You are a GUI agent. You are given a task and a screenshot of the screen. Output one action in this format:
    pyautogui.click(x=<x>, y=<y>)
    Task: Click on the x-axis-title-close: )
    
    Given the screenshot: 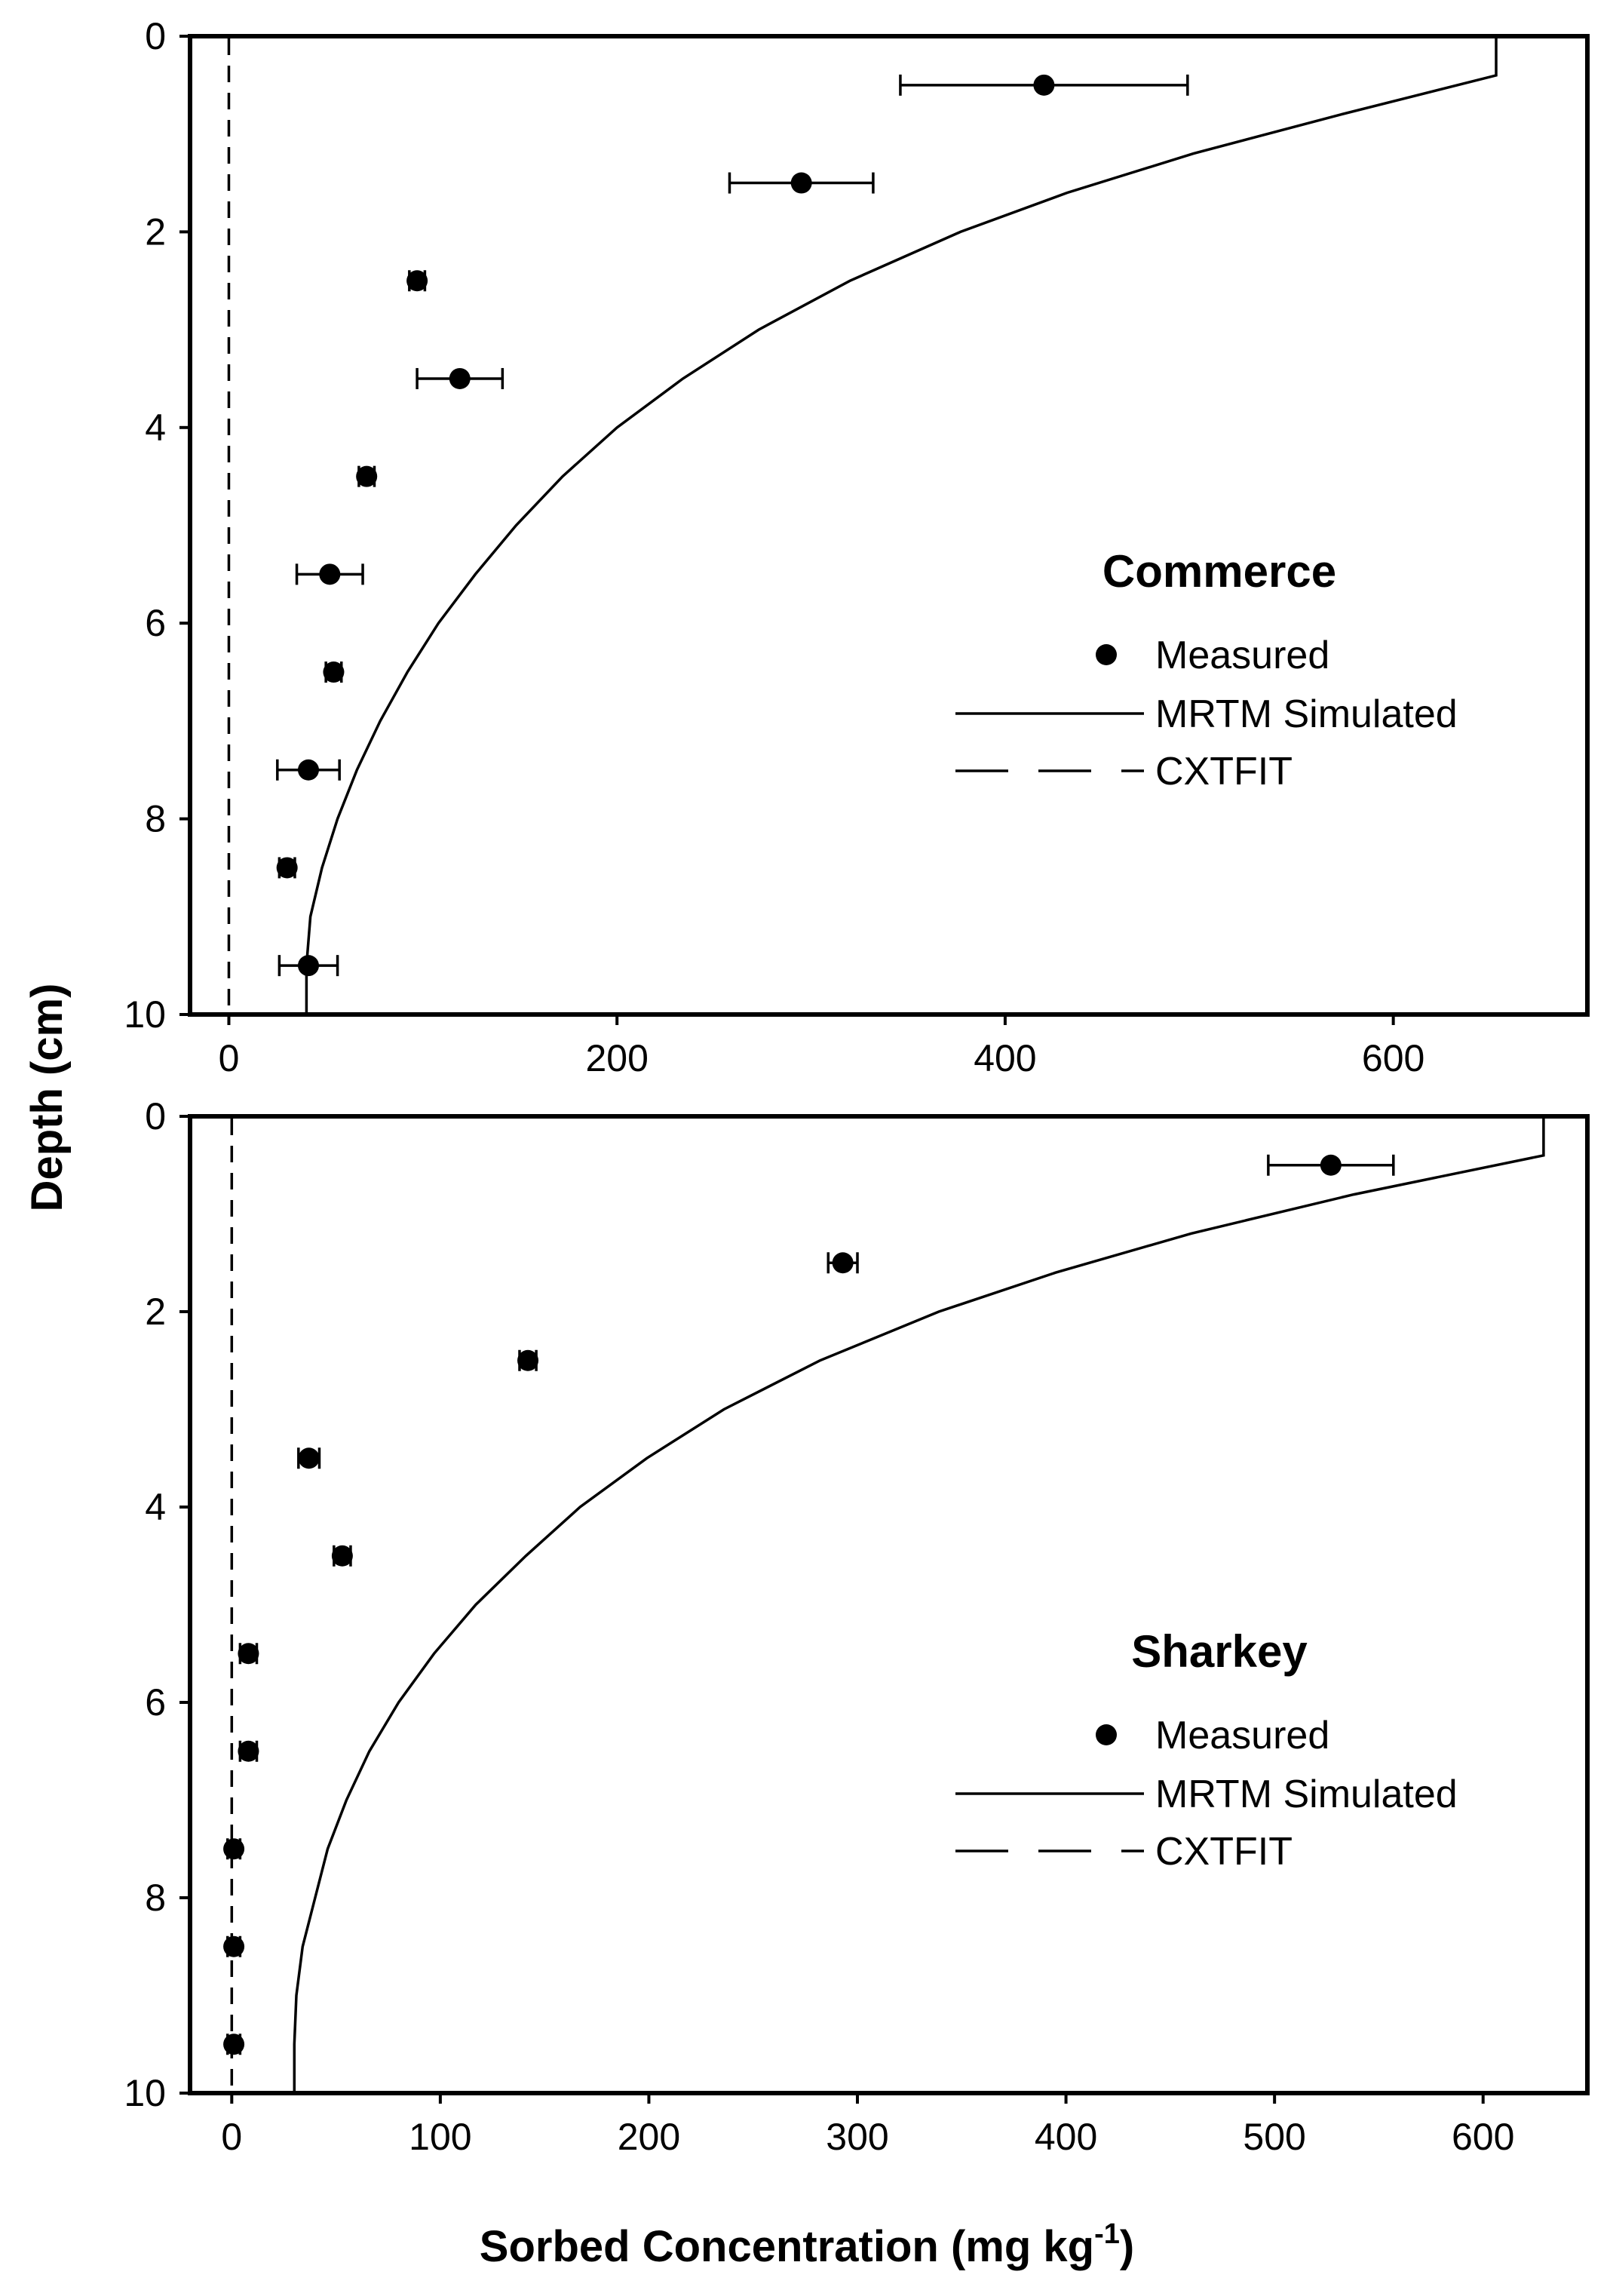 What is the action you would take?
    pyautogui.click(x=1127, y=2247)
    